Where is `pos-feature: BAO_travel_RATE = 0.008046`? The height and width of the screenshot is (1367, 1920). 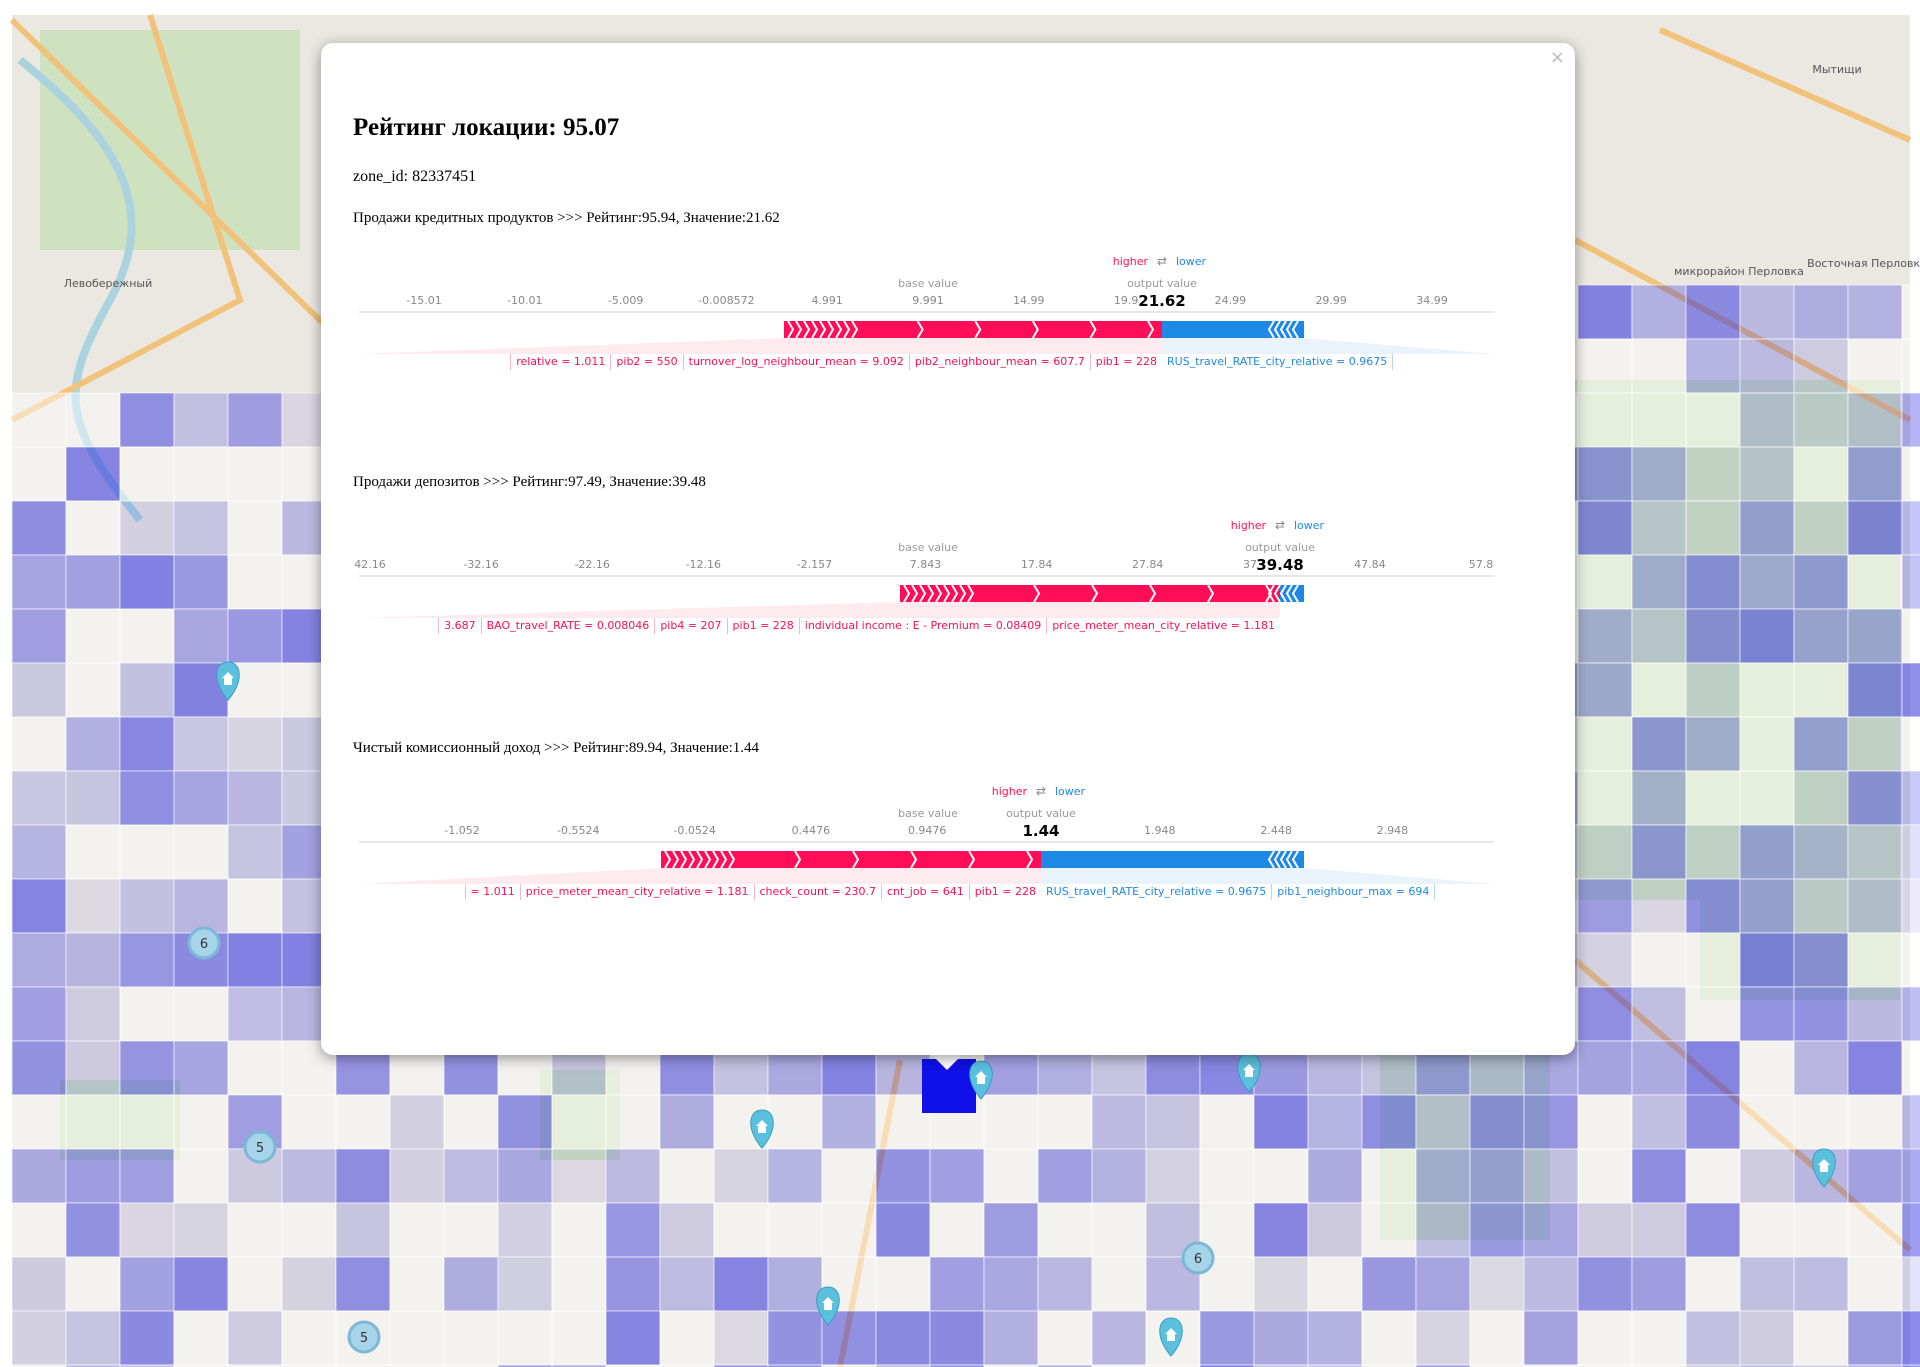
pos-feature: BAO_travel_RATE = 0.008046 is located at coordinates (567, 626).